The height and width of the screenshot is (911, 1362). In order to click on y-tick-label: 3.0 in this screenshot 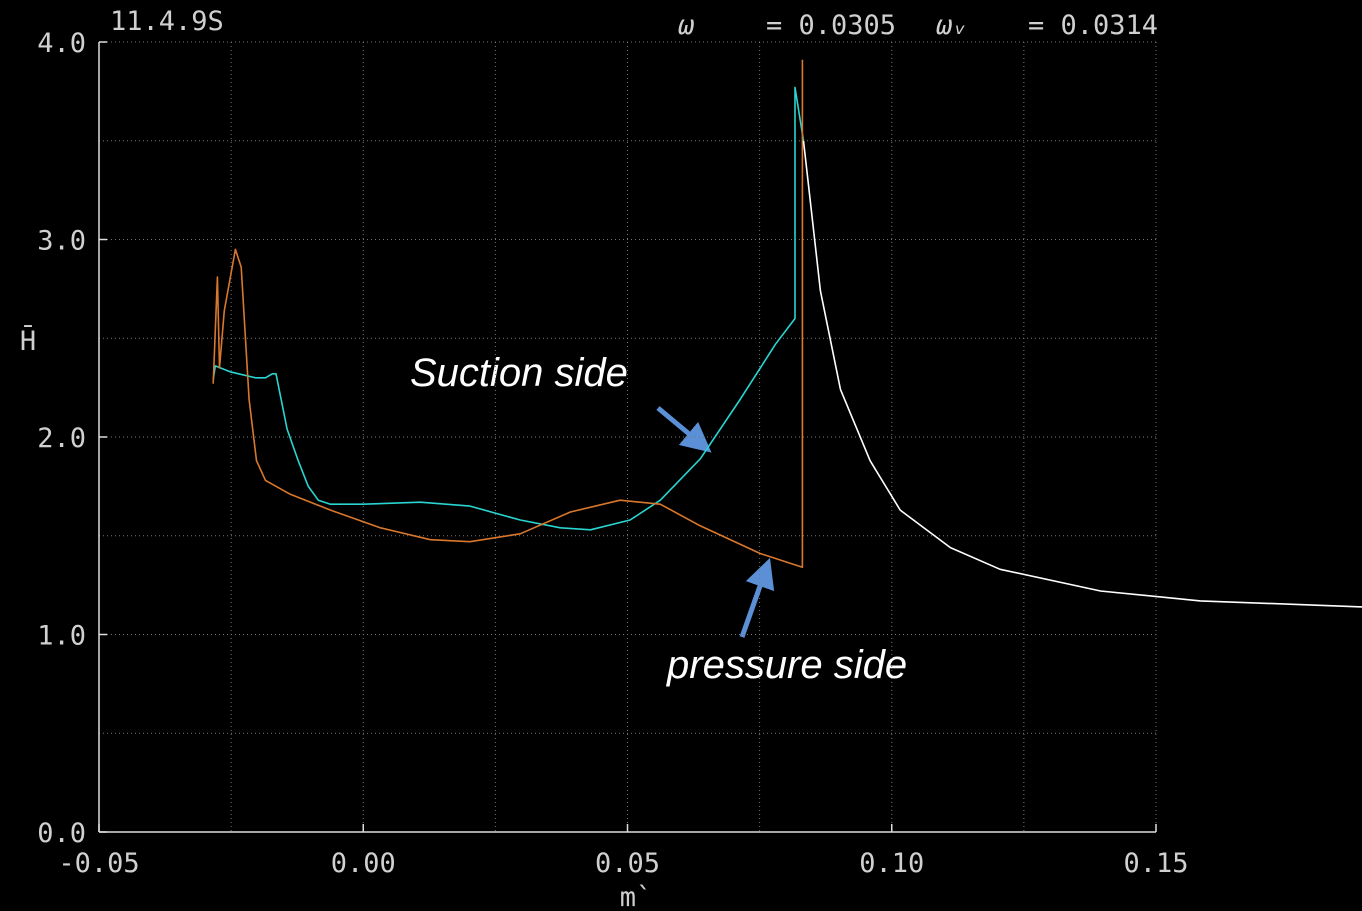, I will do `click(61, 241)`.